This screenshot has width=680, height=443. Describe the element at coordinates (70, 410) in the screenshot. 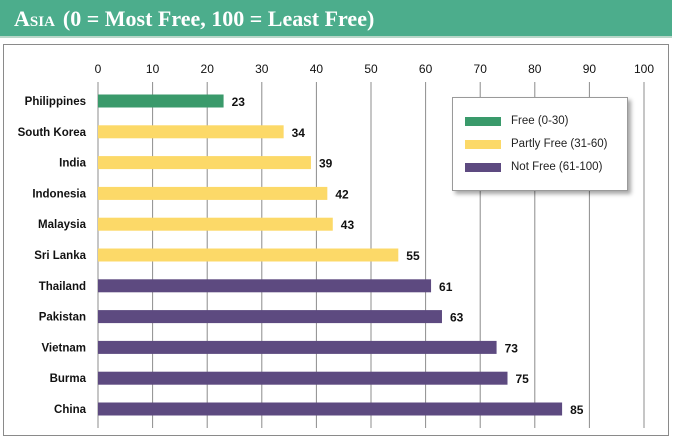

I see `category-label-china: China` at that location.